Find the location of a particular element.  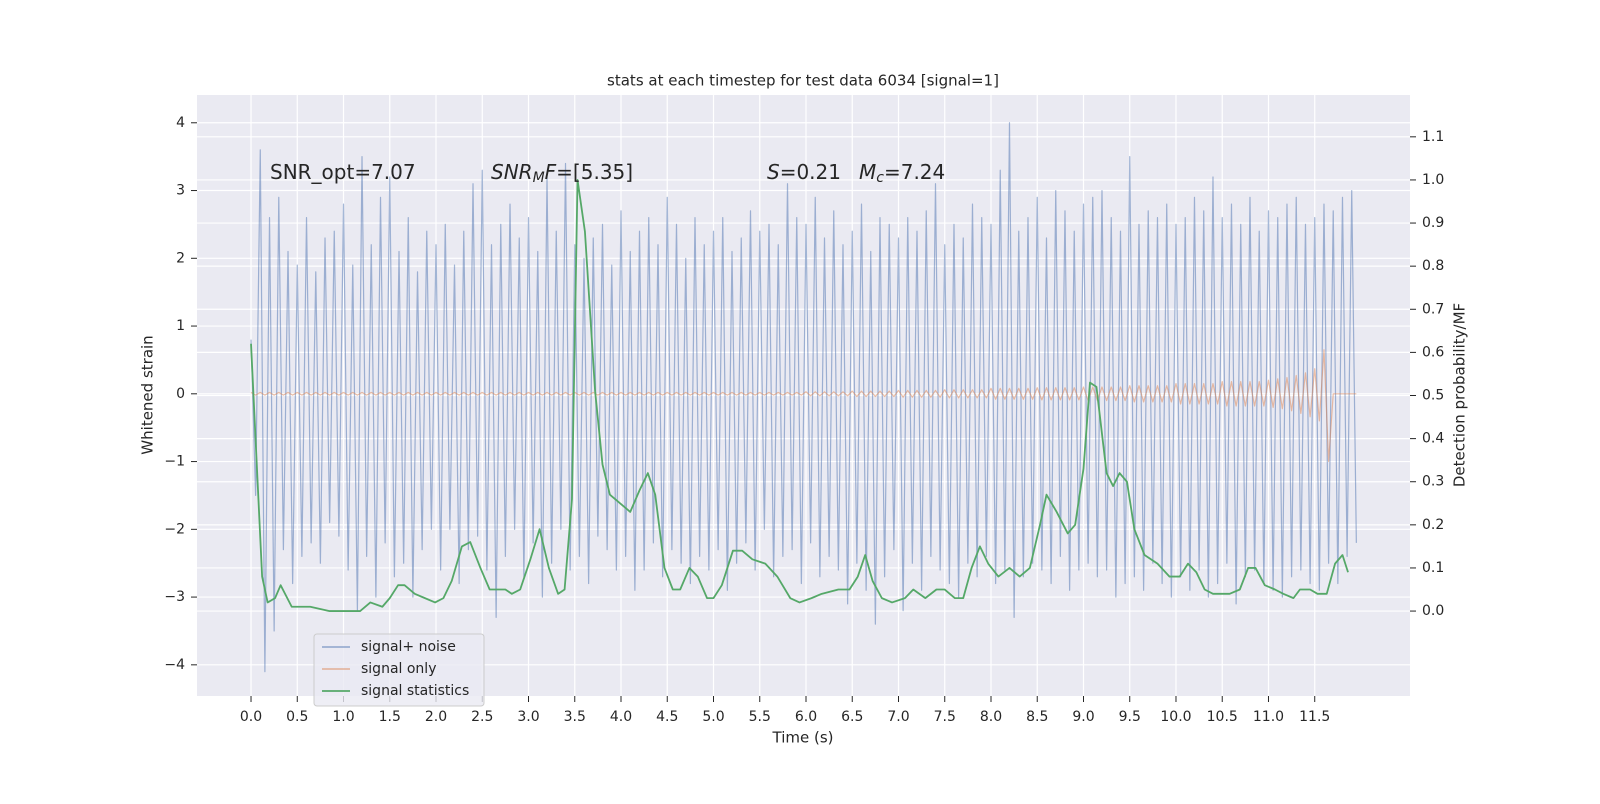

y2-tick-label: 0.8 is located at coordinates (1433, 266).